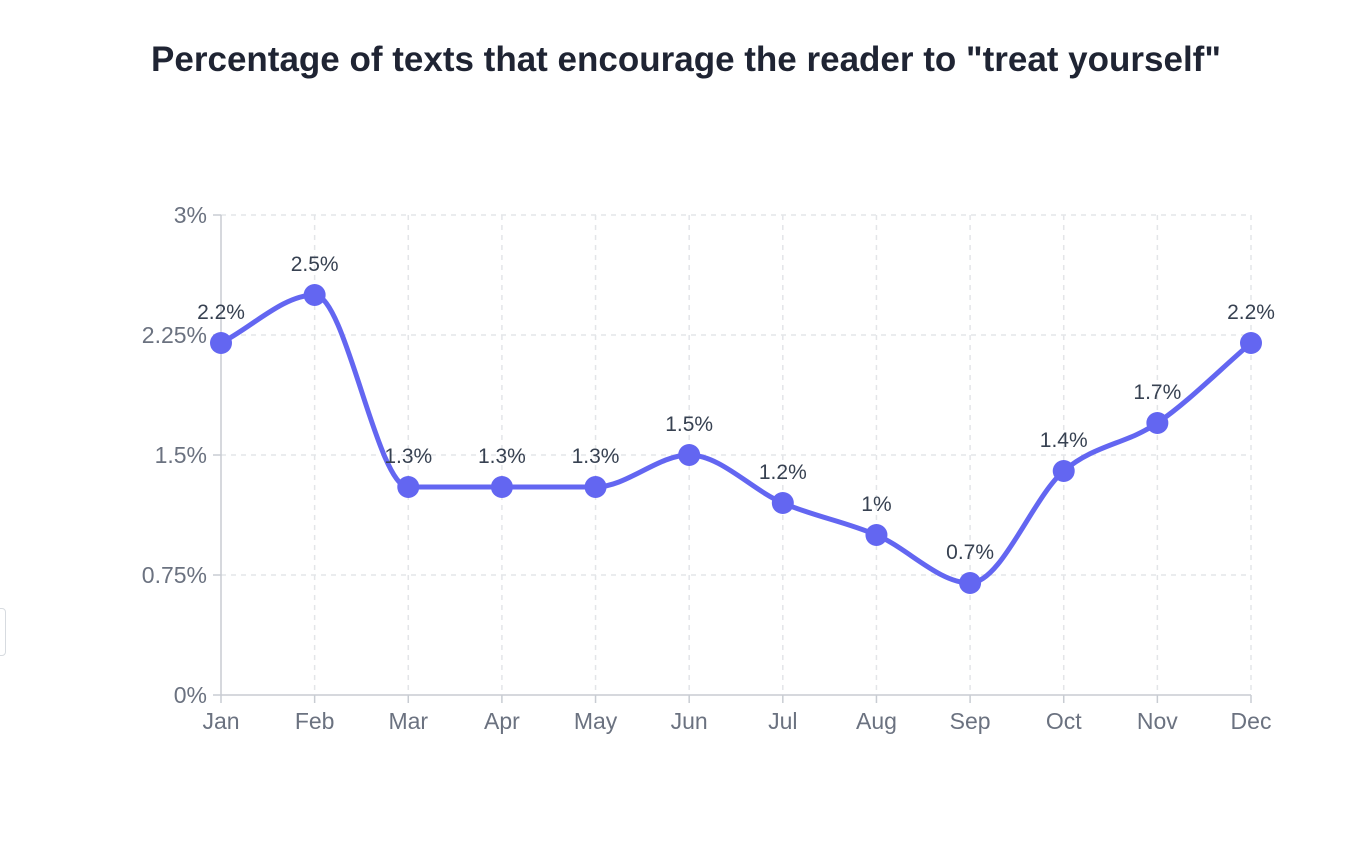 This screenshot has height=854, width=1368. I want to click on y-axis-ticks: 0% 0.75% 1.5% 2.25% 3%, so click(181, 455).